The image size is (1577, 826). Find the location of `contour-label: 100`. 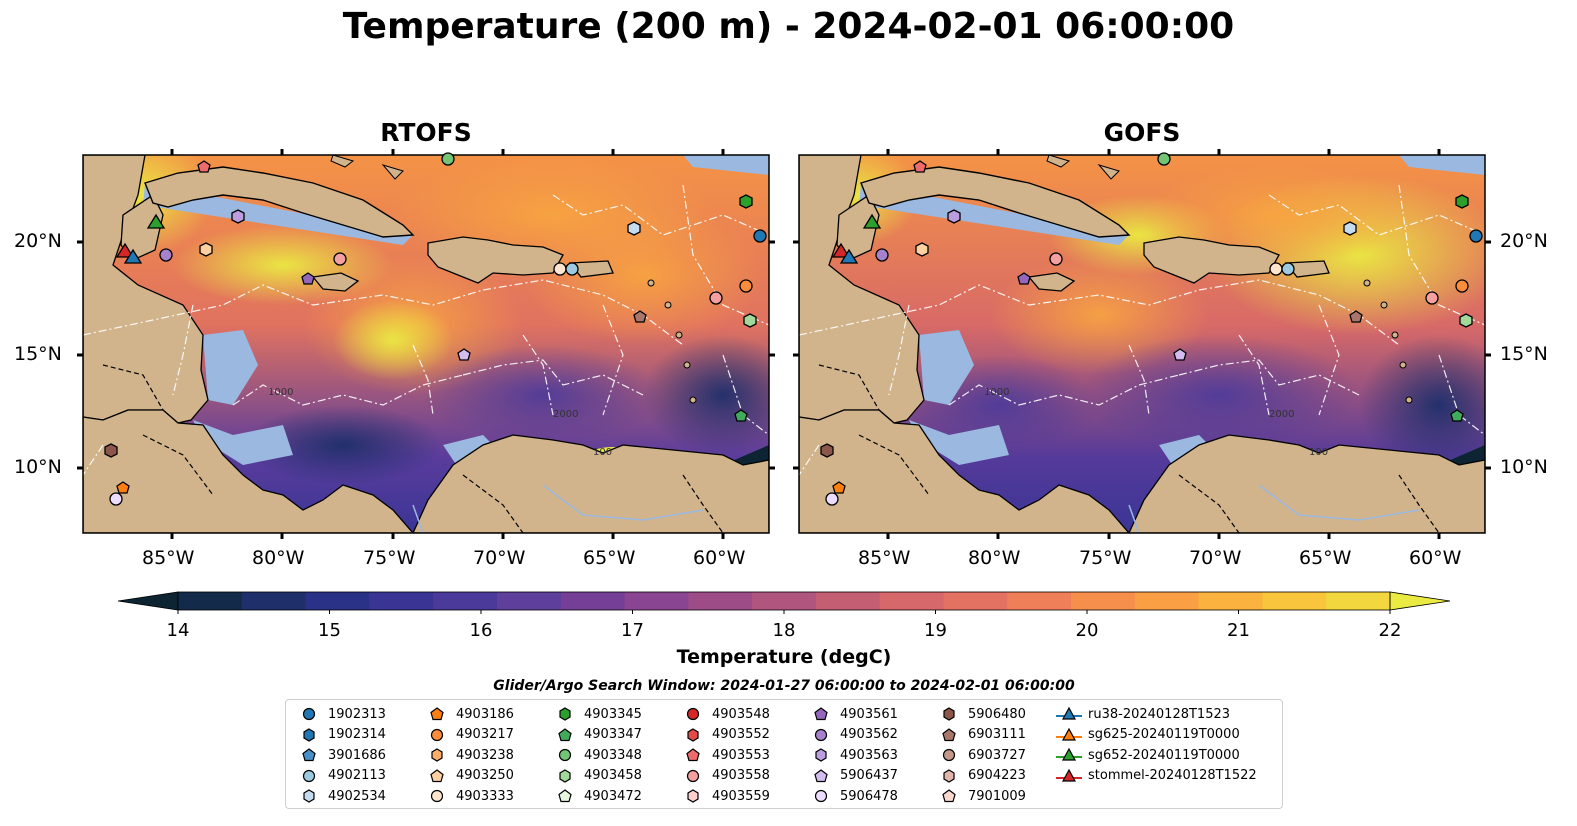

contour-label: 100 is located at coordinates (1318, 452).